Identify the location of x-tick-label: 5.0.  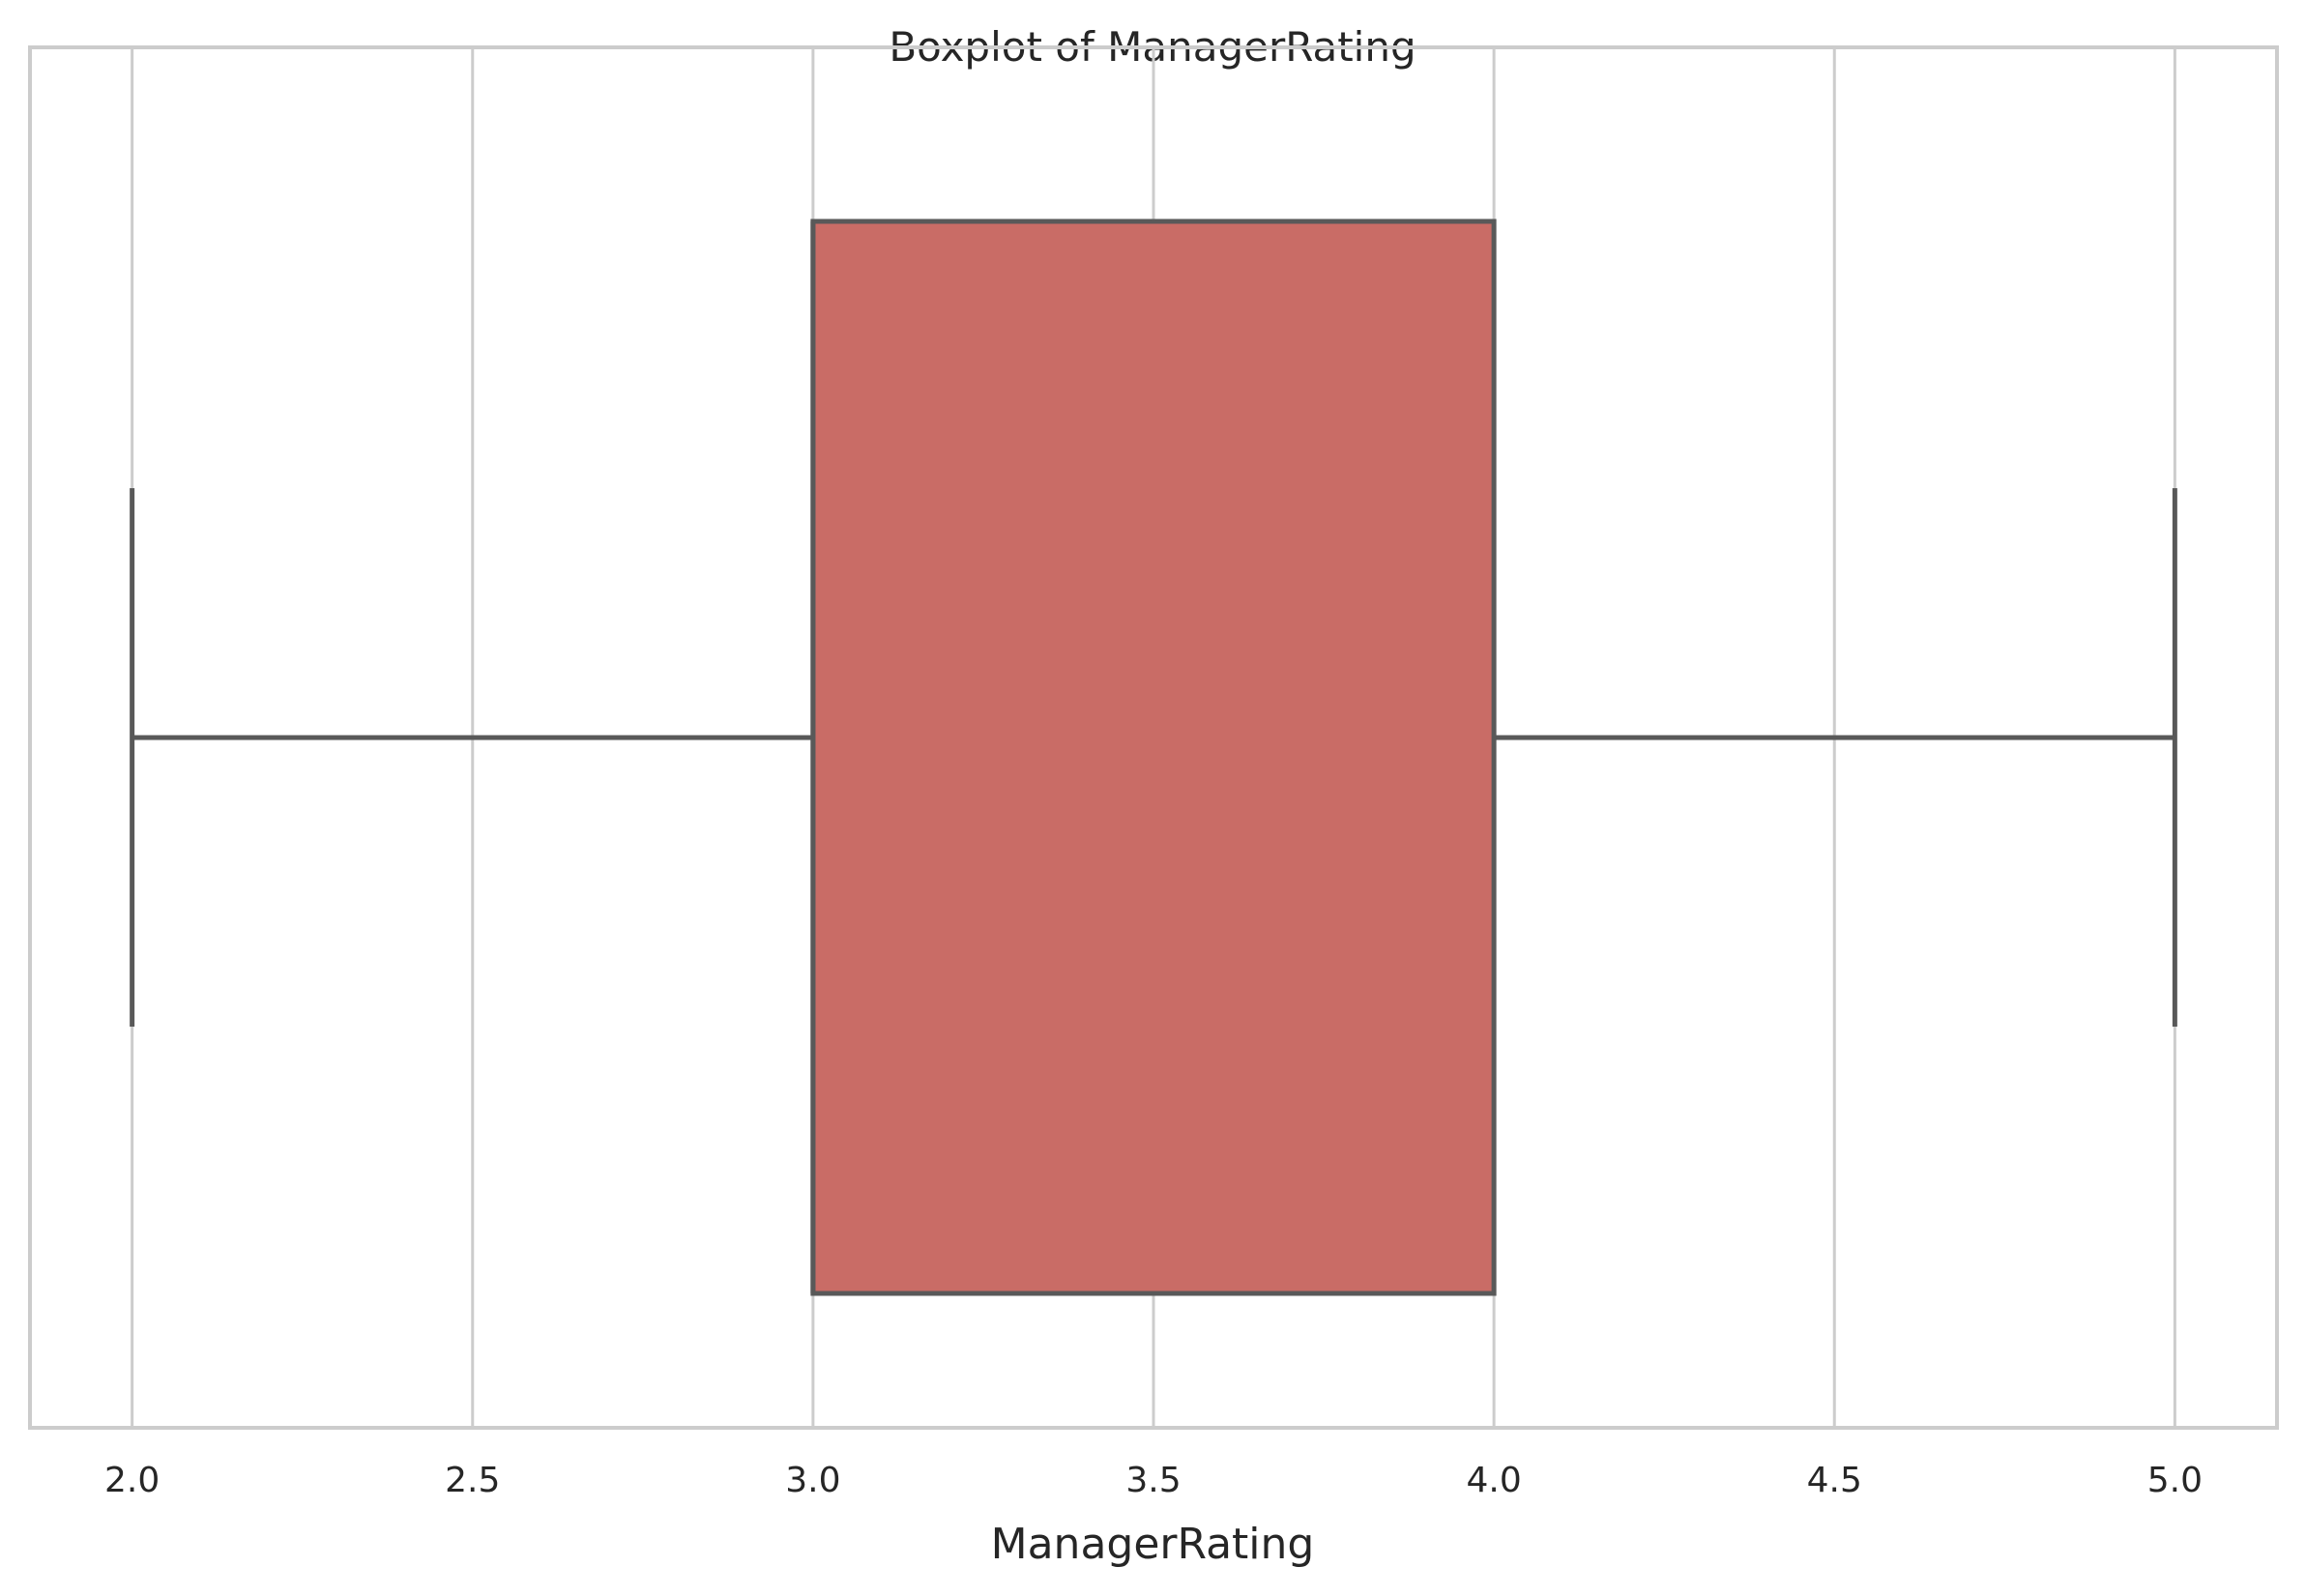
(2175, 1480).